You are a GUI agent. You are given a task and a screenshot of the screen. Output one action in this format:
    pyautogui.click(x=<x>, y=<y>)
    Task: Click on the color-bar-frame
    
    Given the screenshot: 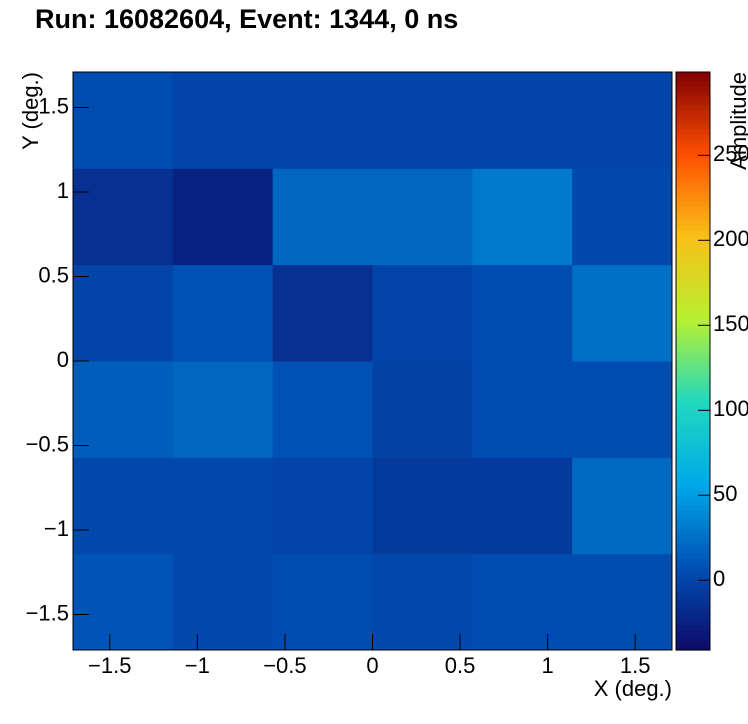 What is the action you would take?
    pyautogui.click(x=693, y=361)
    